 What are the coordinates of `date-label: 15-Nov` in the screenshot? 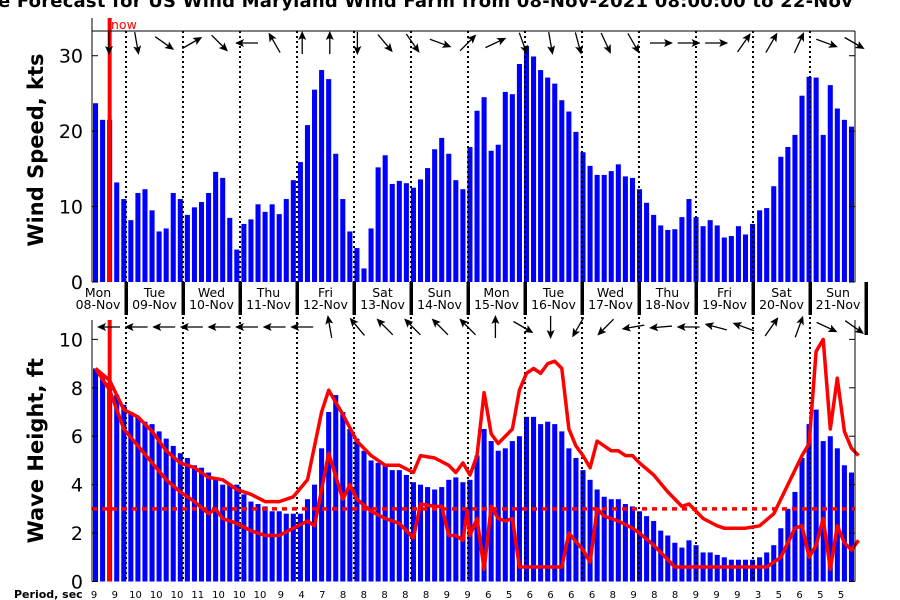 It's located at (496, 304).